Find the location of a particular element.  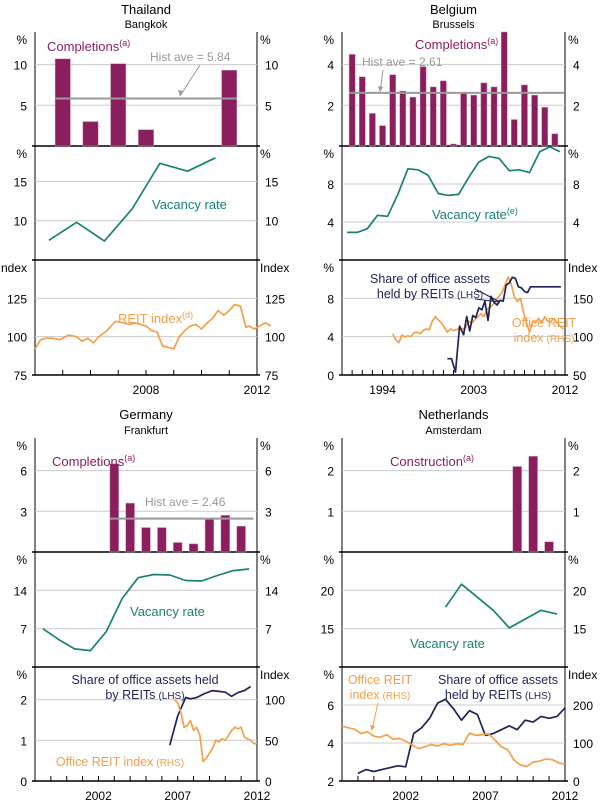

x-tick-label: 1994 is located at coordinates (382, 390).